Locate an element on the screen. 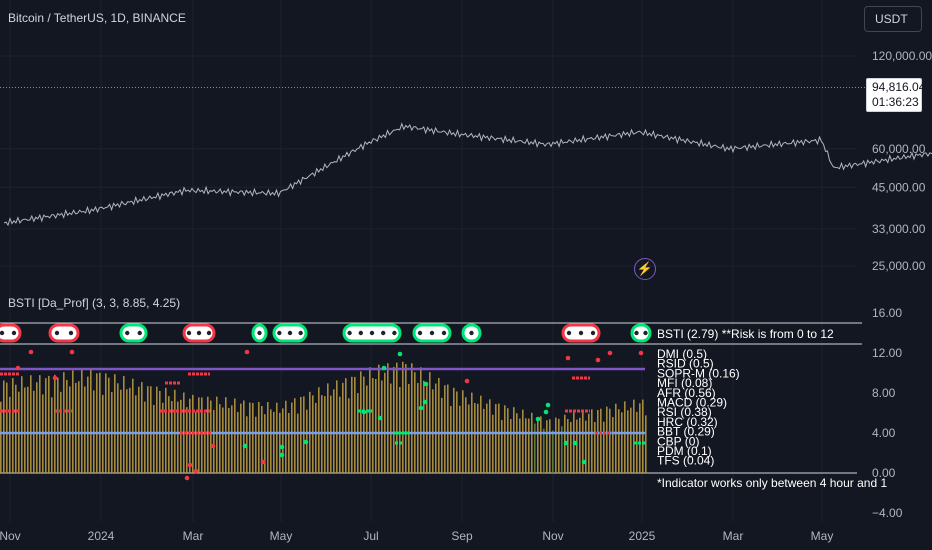  symbol-title: Bitcoin / TetherUS, 1D, BINANCE is located at coordinates (97, 18).